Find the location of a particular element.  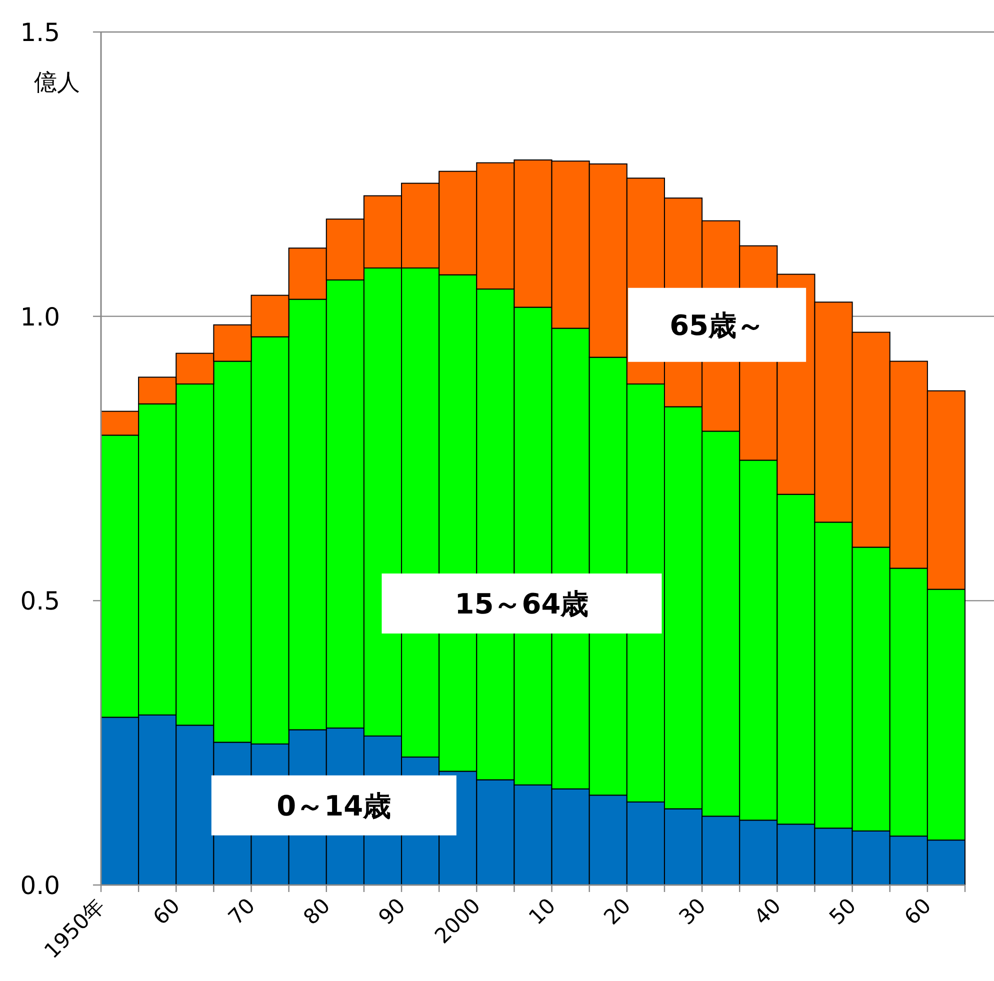

x-tick-label: 40 is located at coordinates (768, 912).